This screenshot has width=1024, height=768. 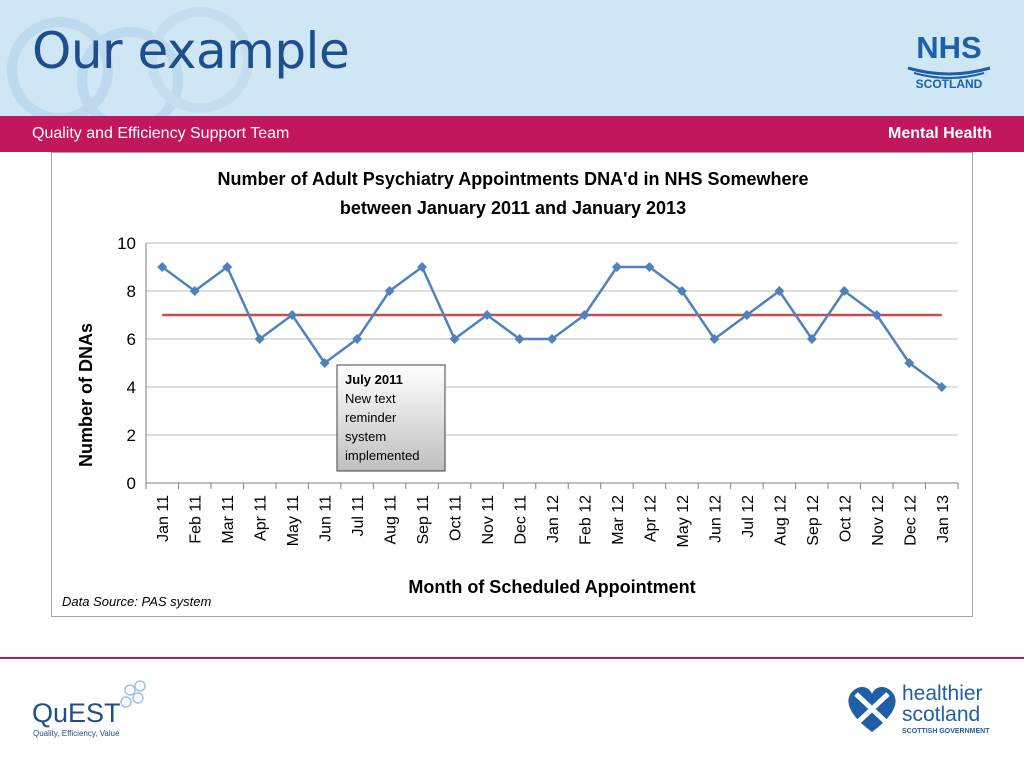 What do you see at coordinates (456, 518) in the screenshot?
I see `x-tick-label: Oct 11` at bounding box center [456, 518].